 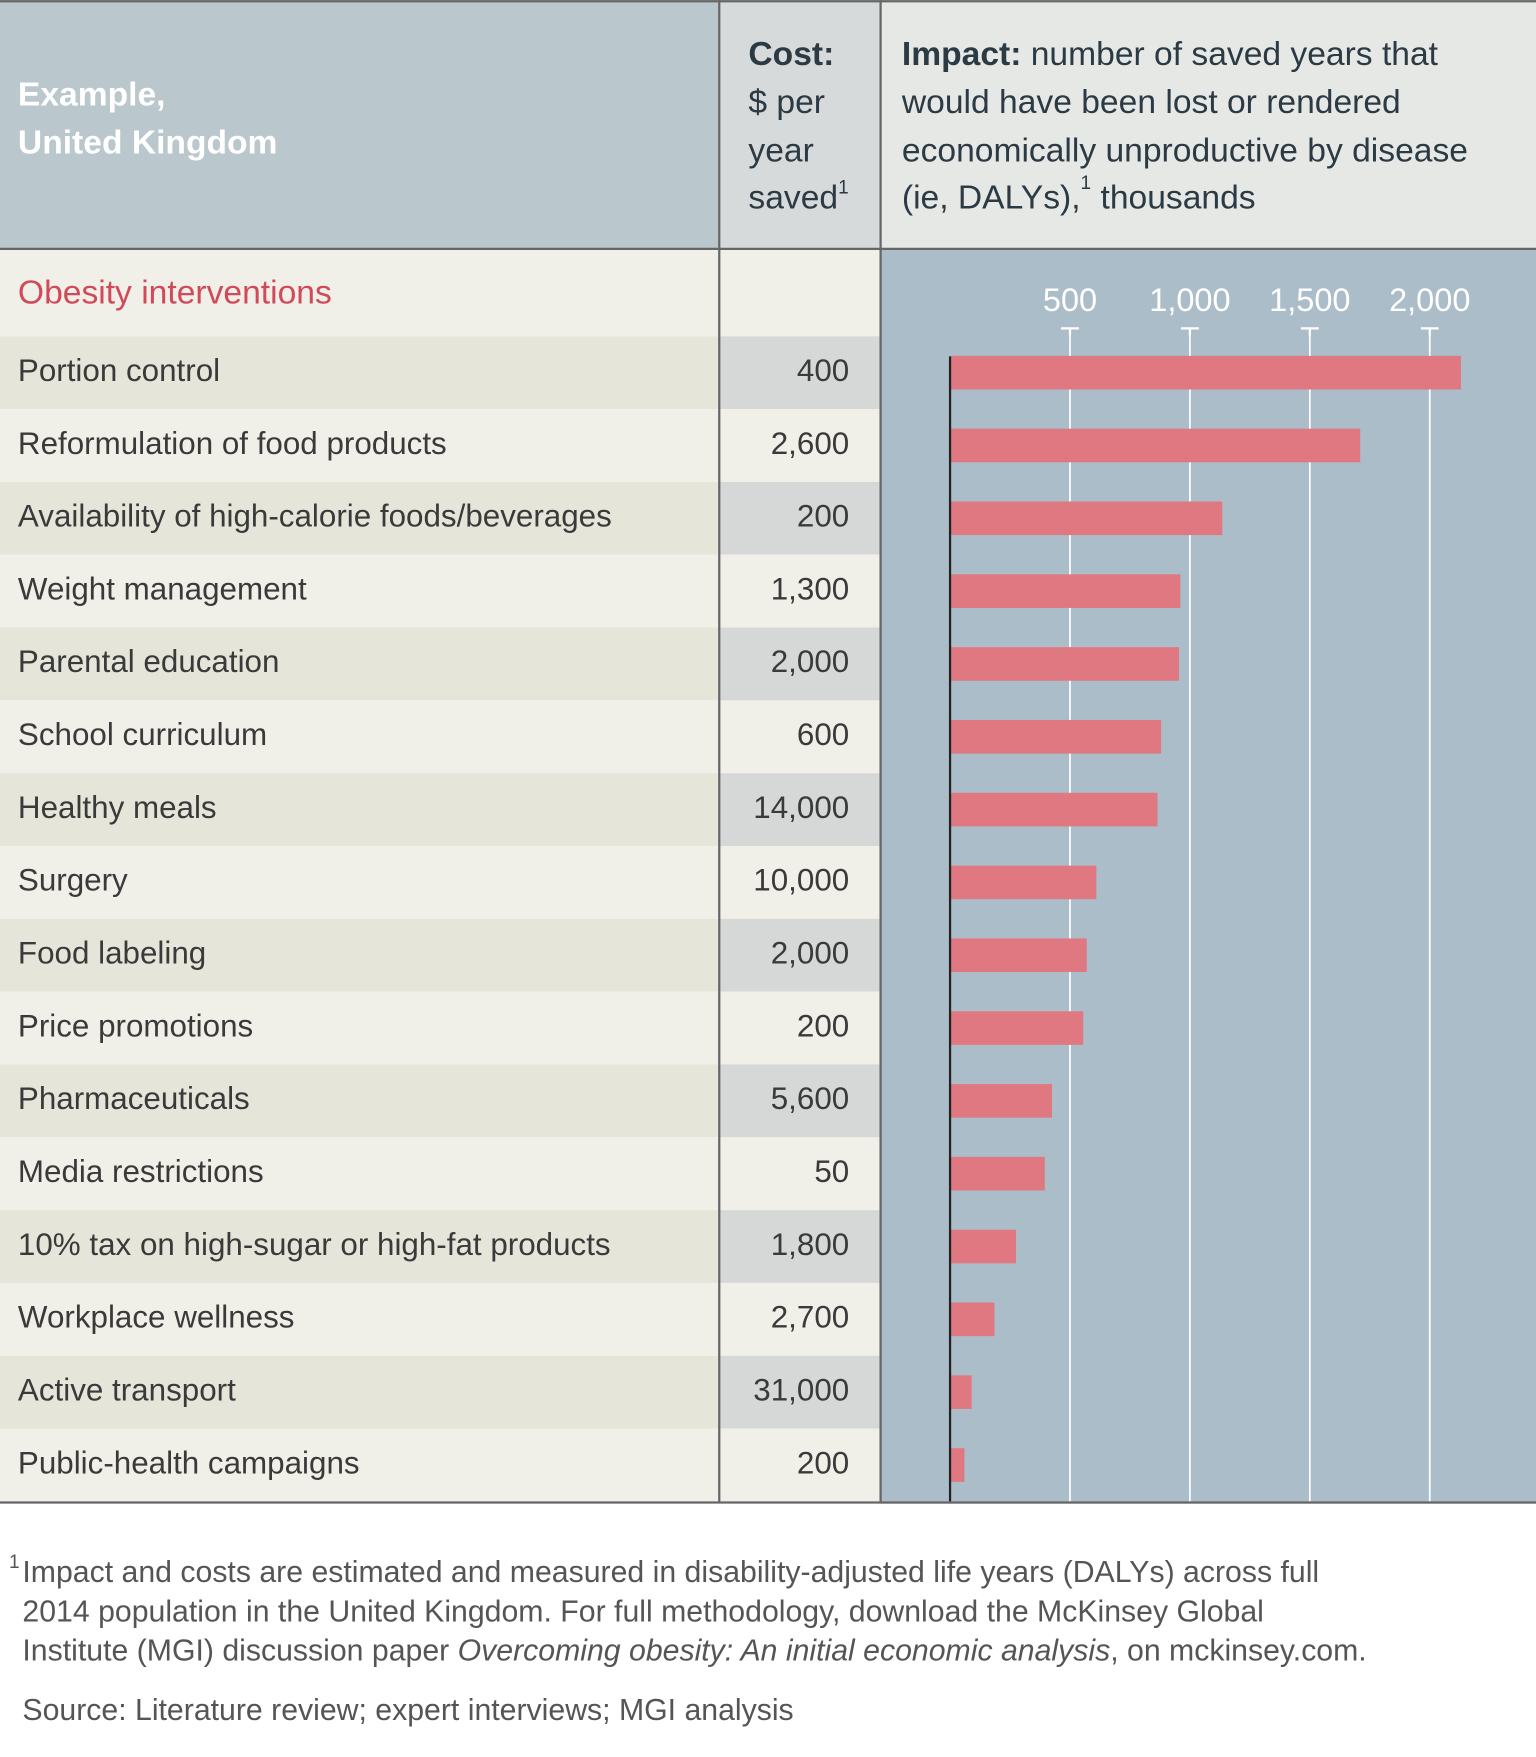 What do you see at coordinates (798, 196) in the screenshot?
I see `cost-header: saved1` at bounding box center [798, 196].